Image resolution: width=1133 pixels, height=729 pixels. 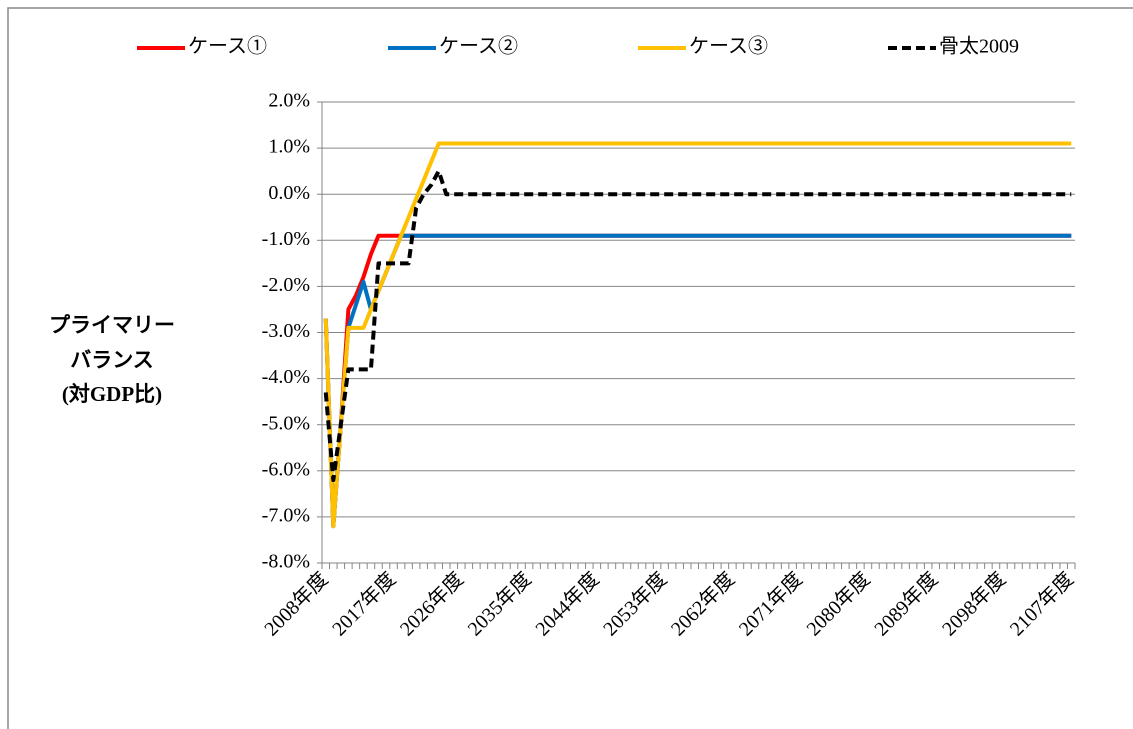 What do you see at coordinates (289, 147) in the screenshot?
I see `y-tick-label: 1.0%` at bounding box center [289, 147].